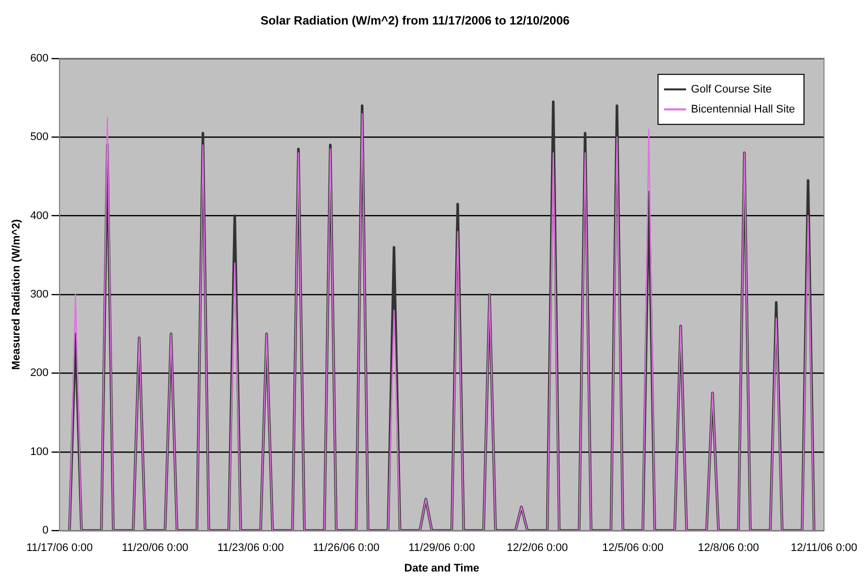 This screenshot has height=581, width=864. What do you see at coordinates (415, 21) in the screenshot?
I see `chart-title: Solar Radiation (W/m^2) from 11/17/2006 to 12/10/2006` at bounding box center [415, 21].